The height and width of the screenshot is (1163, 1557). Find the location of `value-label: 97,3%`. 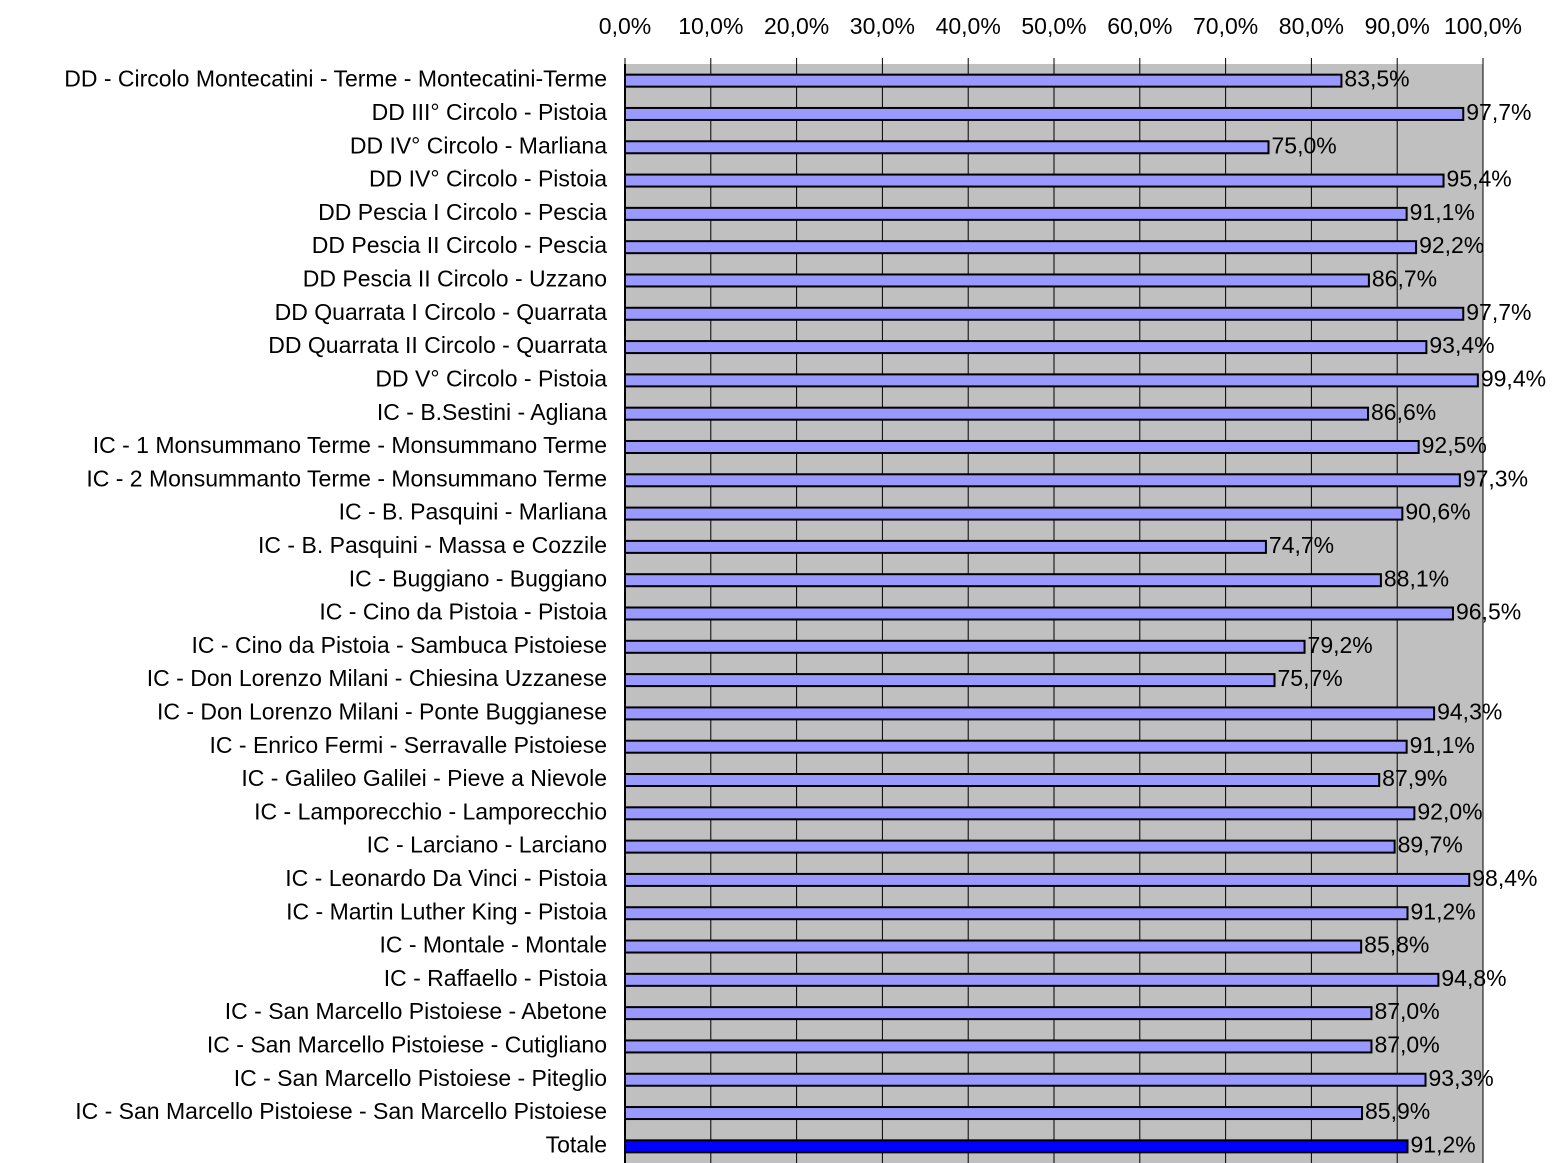

value-label: 97,3% is located at coordinates (1495, 478).